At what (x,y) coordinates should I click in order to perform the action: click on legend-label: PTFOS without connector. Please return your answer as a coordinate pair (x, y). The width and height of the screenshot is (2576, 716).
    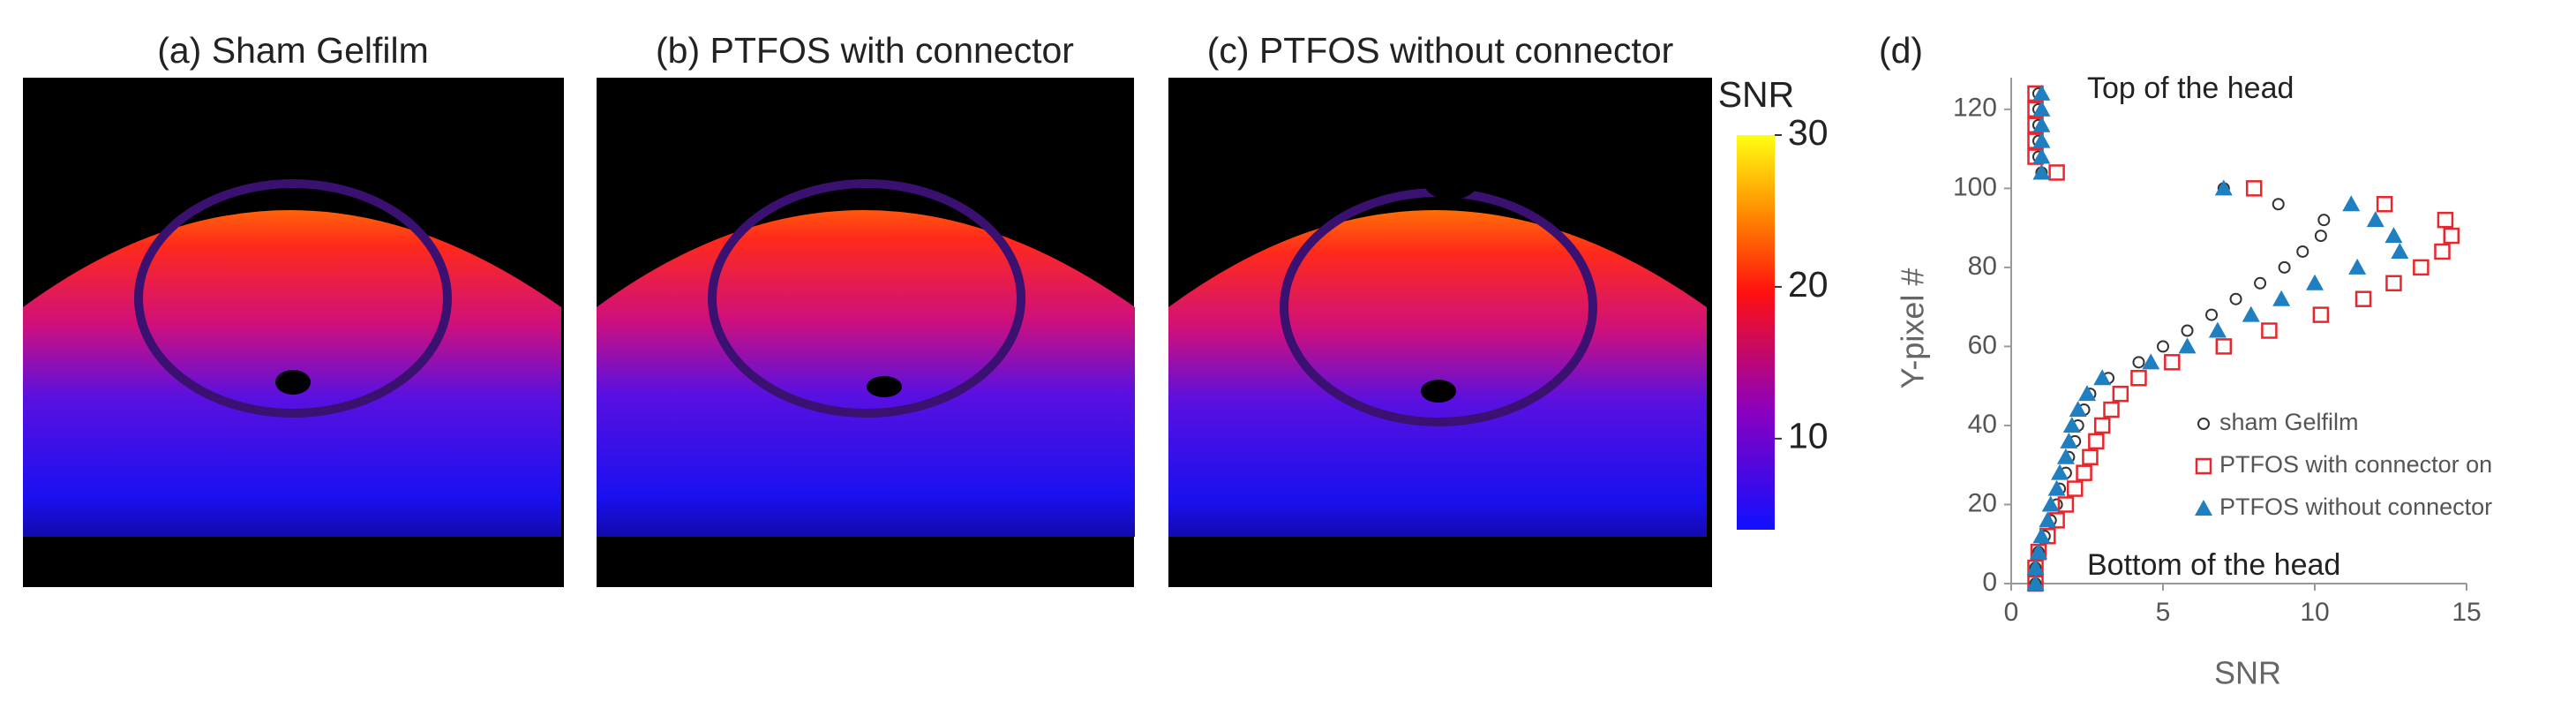
    Looking at the image, I should click on (2355, 507).